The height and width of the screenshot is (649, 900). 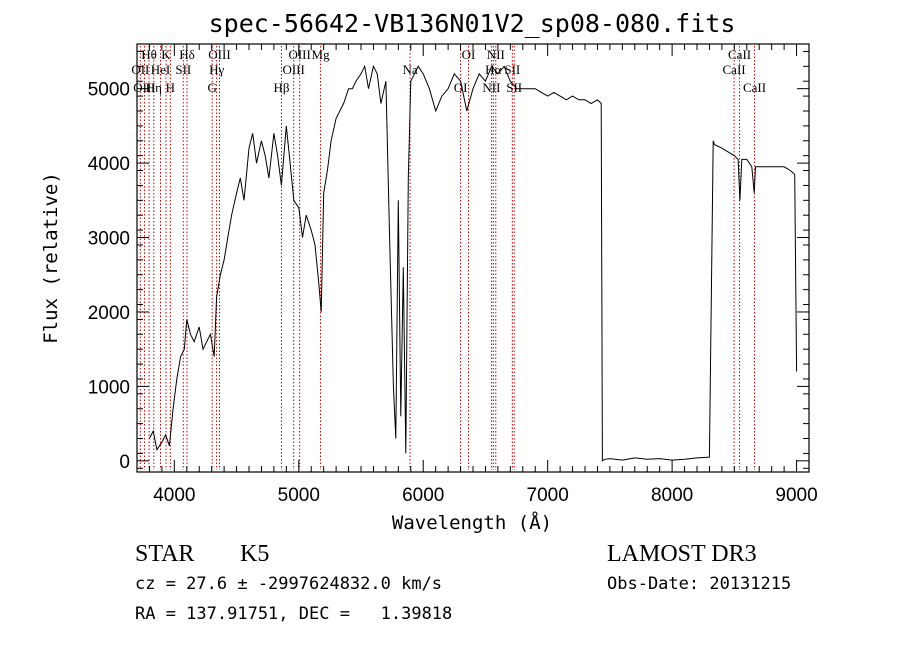 What do you see at coordinates (211, 87) in the screenshot?
I see `spectral-line-label: G` at bounding box center [211, 87].